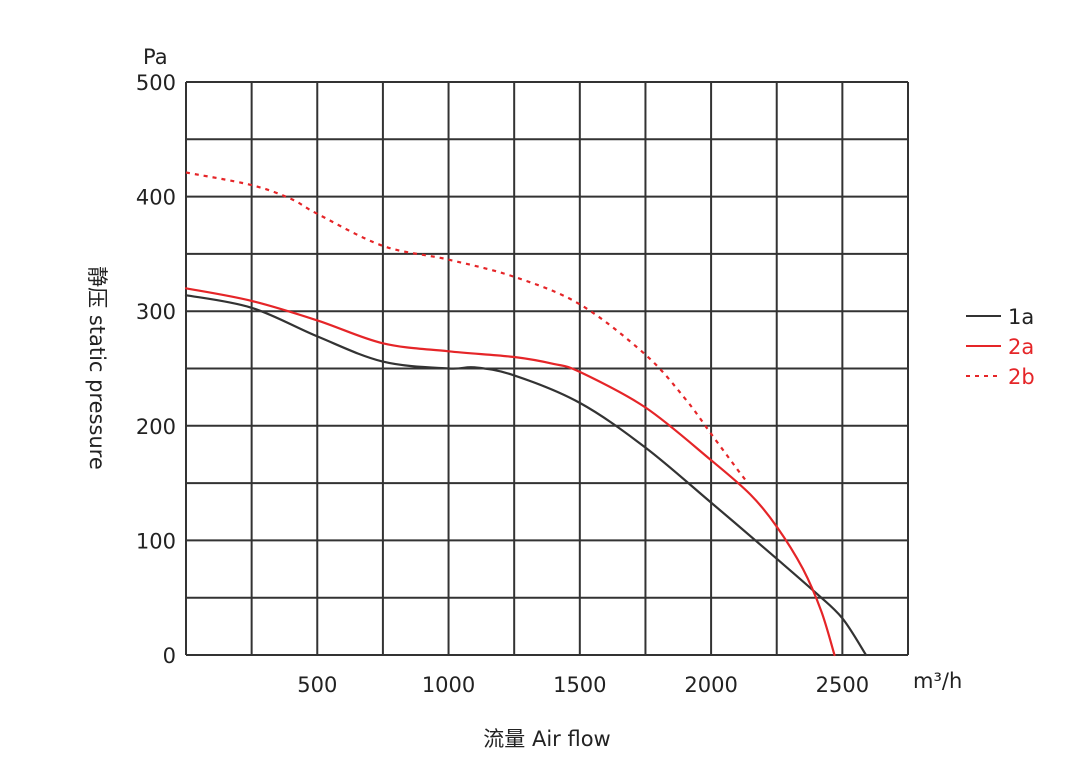 Image resolution: width=1086 pixels, height=778 pixels. Describe the element at coordinates (97, 368) in the screenshot. I see `y-axis-title: 静压 static pressure` at that location.